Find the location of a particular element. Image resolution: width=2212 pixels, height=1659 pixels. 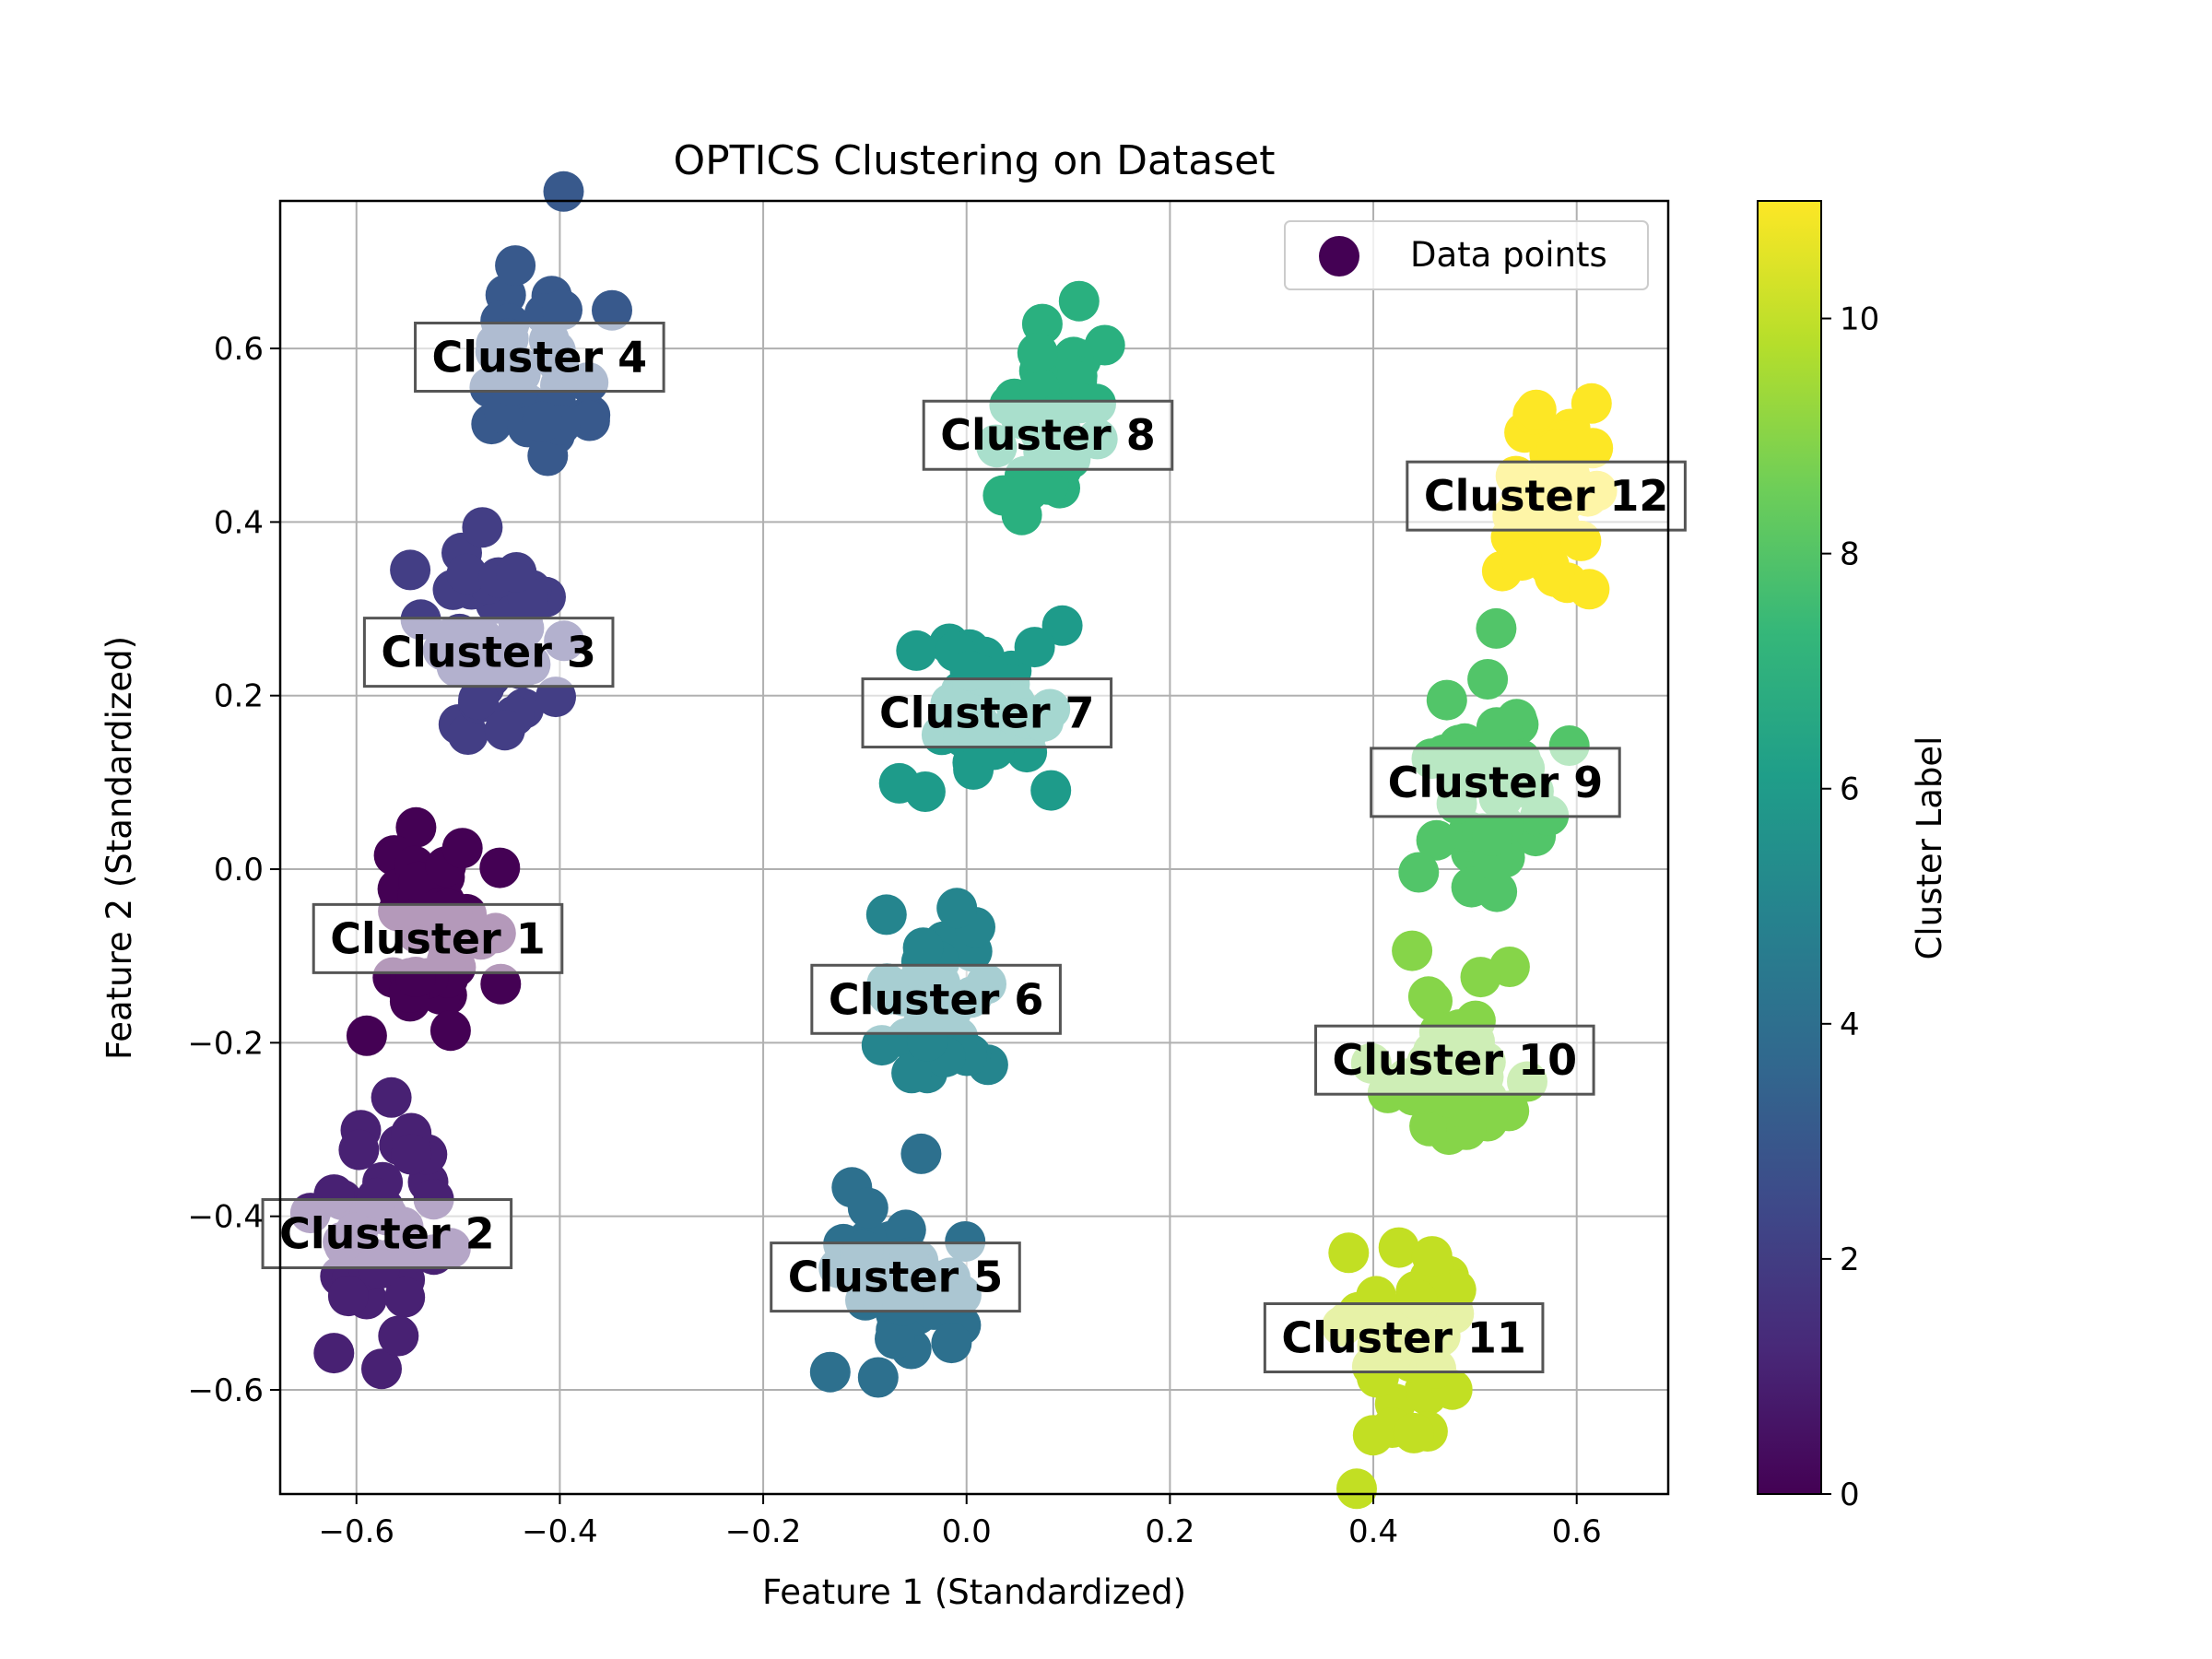

y-axis-label: Feature 2 (Standardized) is located at coordinates (119, 848).